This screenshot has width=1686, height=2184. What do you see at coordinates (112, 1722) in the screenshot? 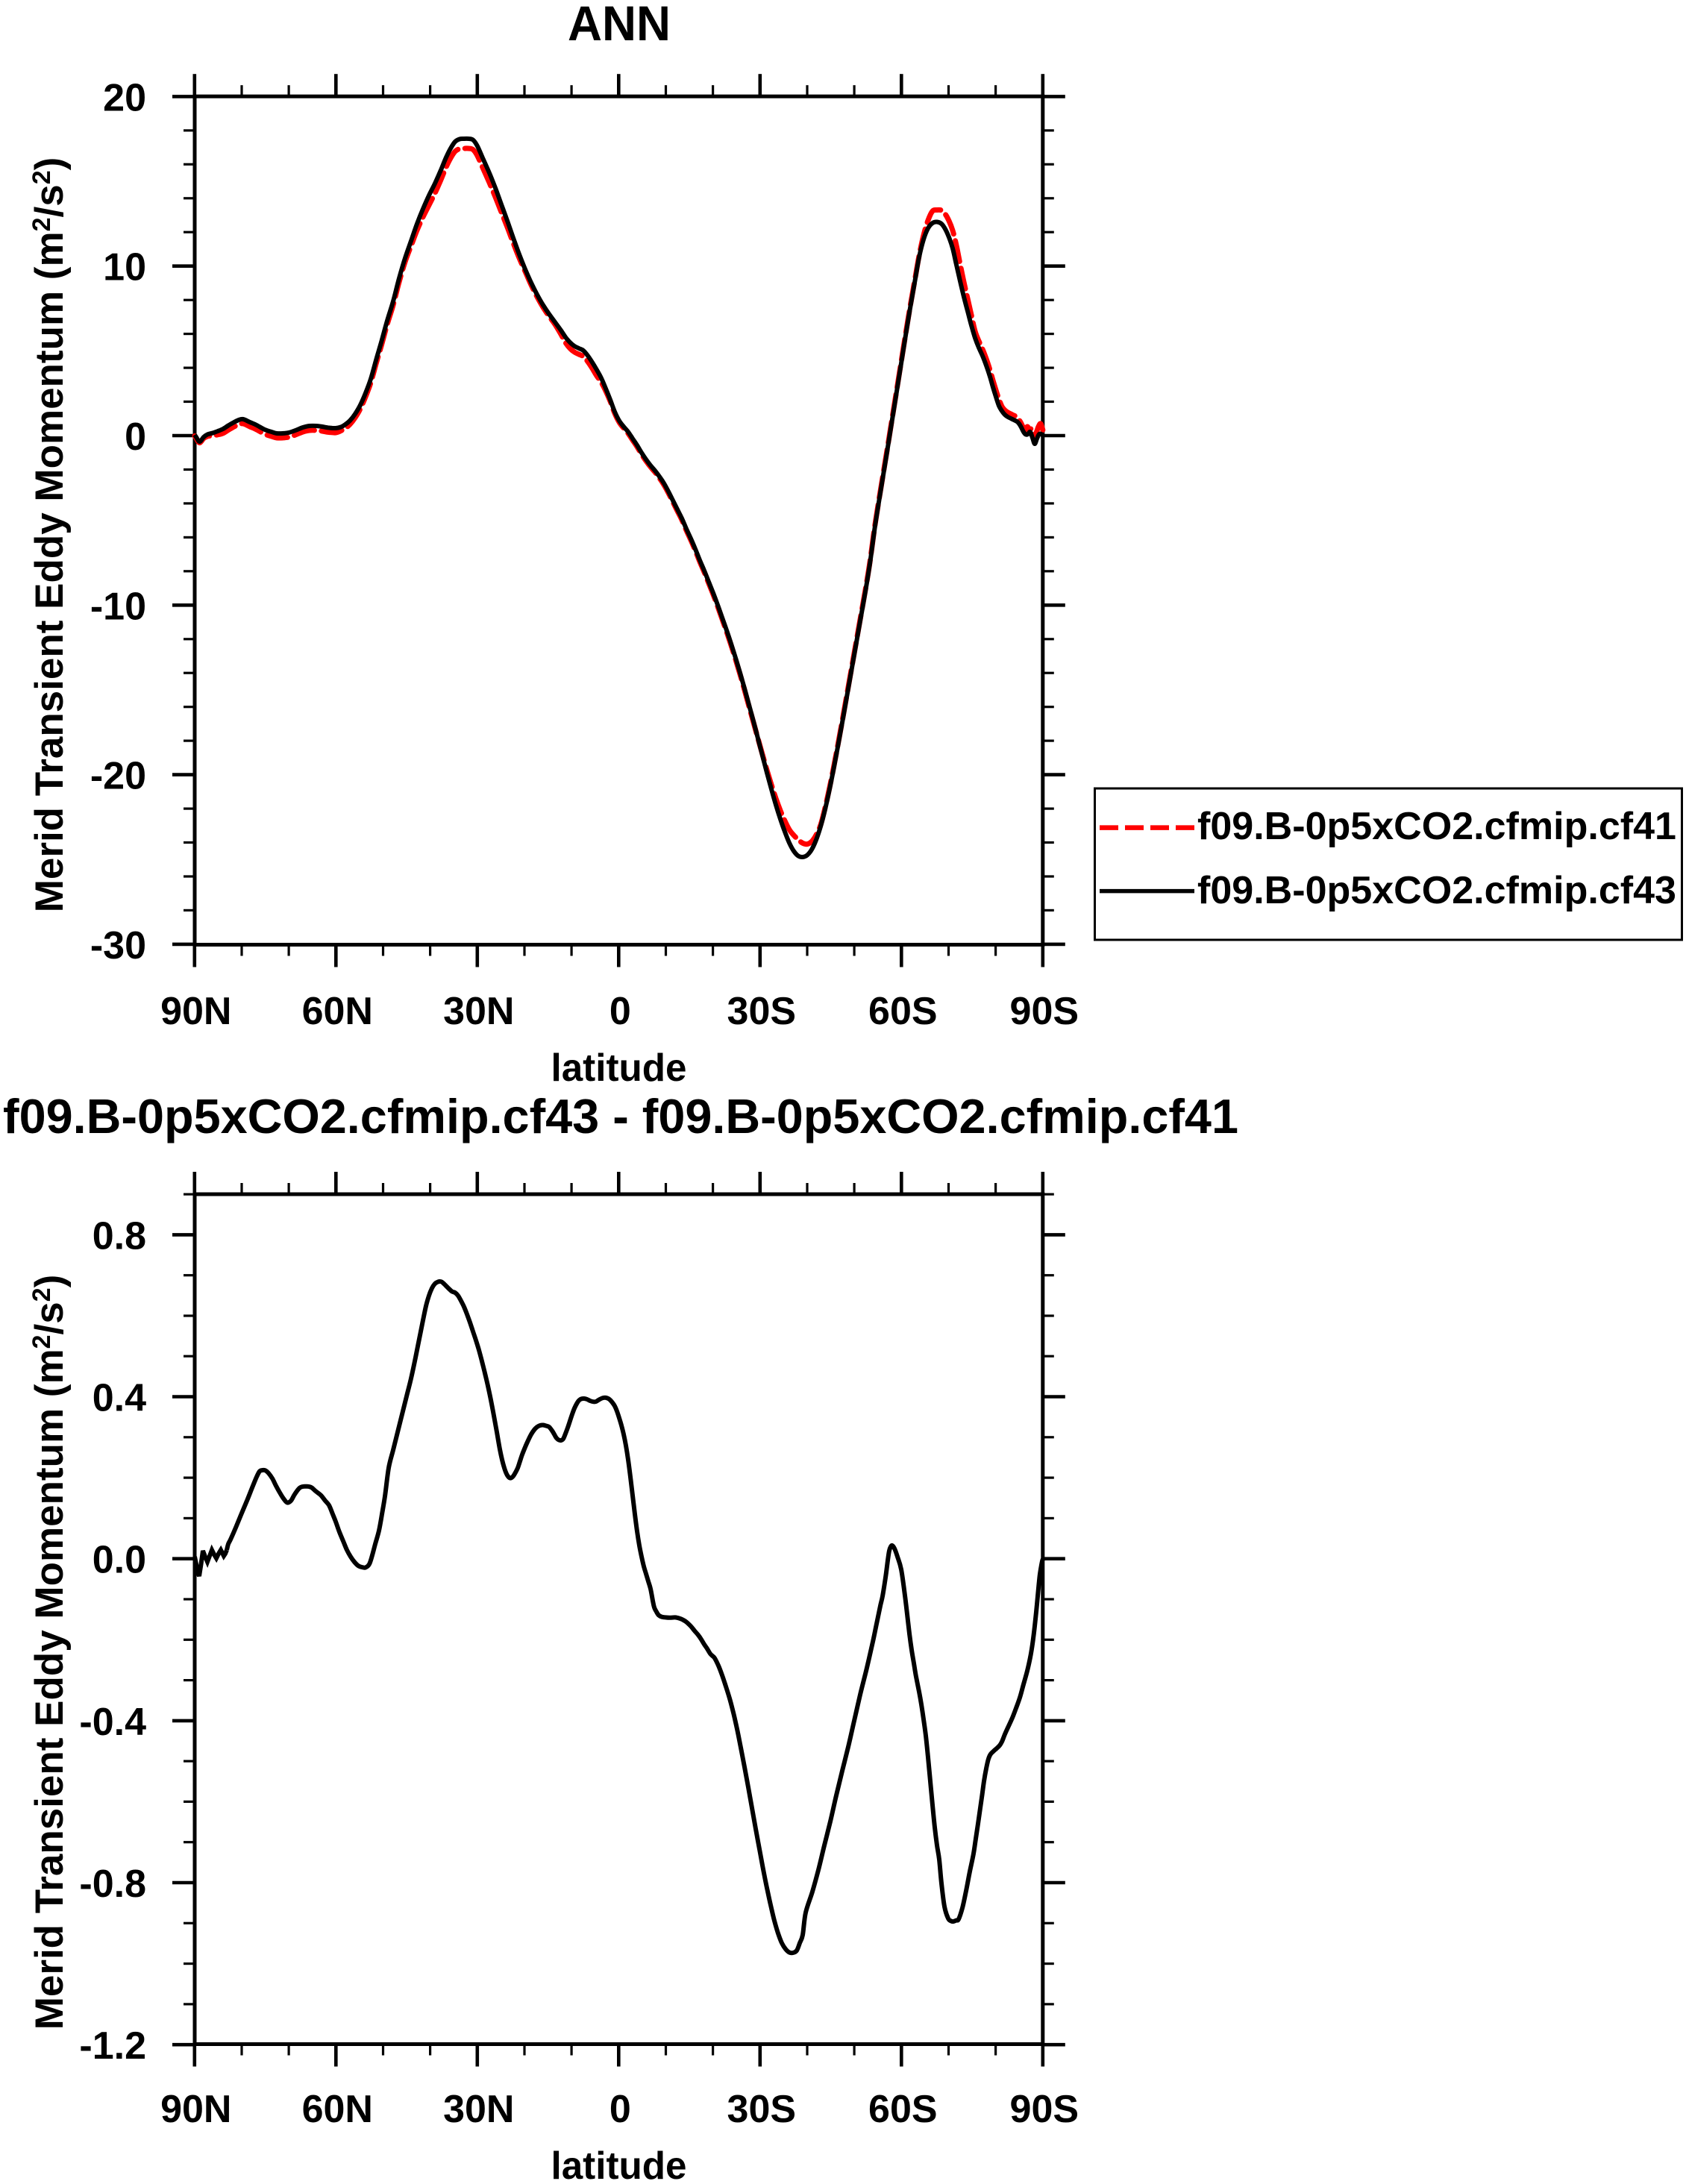
I see `svg-text: -0.4` at bounding box center [112, 1722].